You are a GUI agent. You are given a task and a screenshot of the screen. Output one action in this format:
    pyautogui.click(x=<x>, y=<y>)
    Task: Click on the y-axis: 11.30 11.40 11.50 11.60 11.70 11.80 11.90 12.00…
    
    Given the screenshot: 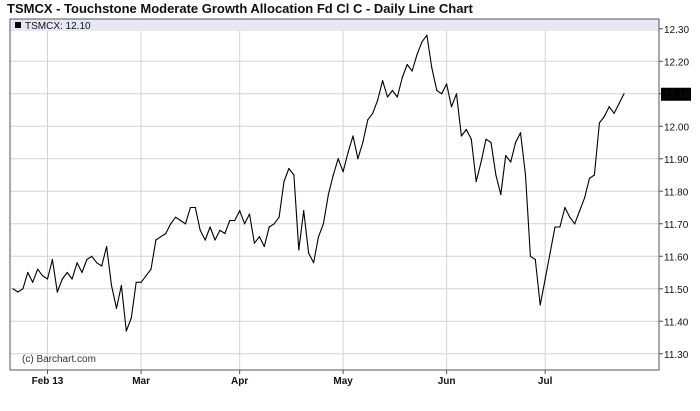 What is the action you would take?
    pyautogui.click(x=674, y=193)
    